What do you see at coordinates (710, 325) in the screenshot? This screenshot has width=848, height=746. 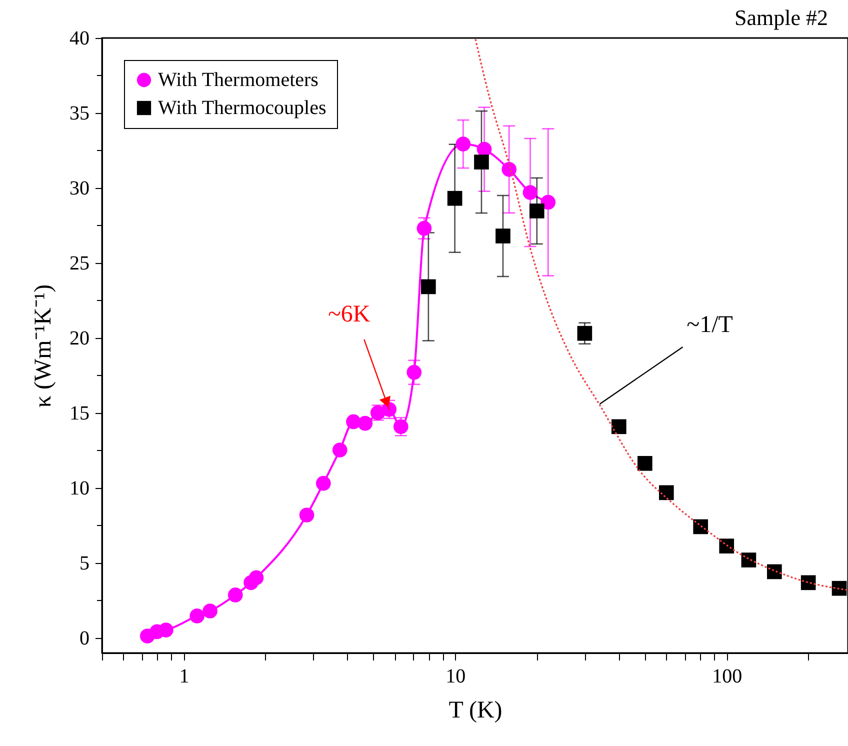 I see `annotation: ~1/T` at bounding box center [710, 325].